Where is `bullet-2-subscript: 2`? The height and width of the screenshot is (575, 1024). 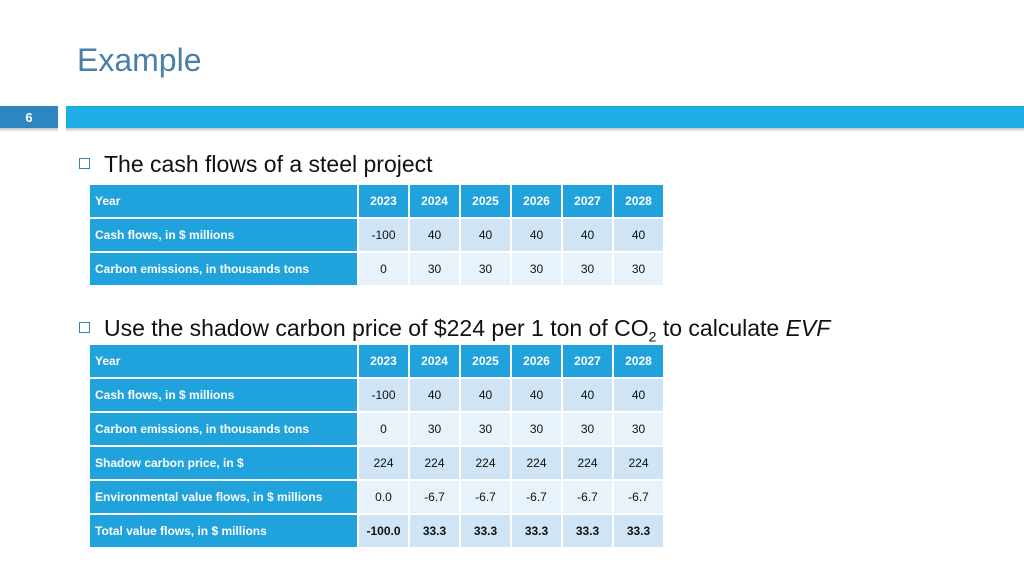
bullet-2-subscript: 2 is located at coordinates (652, 336).